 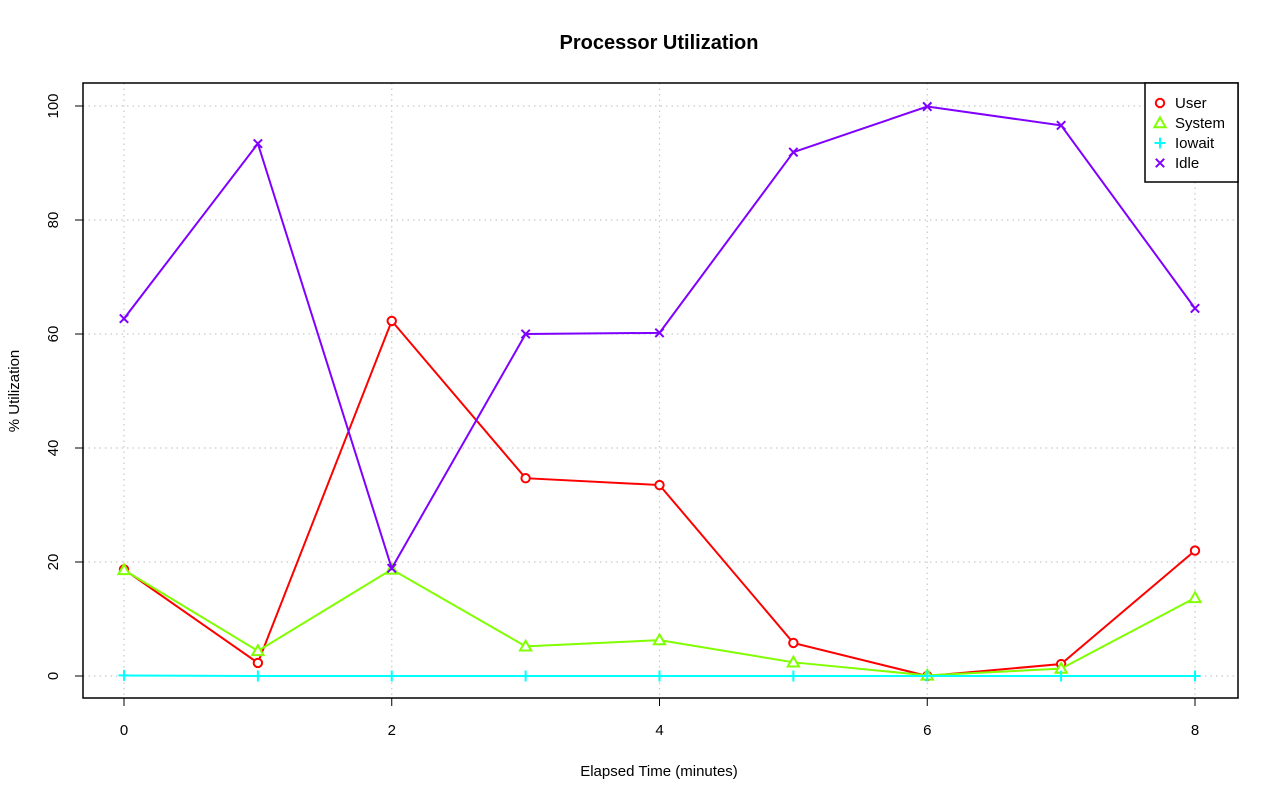 What do you see at coordinates (392, 730) in the screenshot?
I see `x-tick-label: 2` at bounding box center [392, 730].